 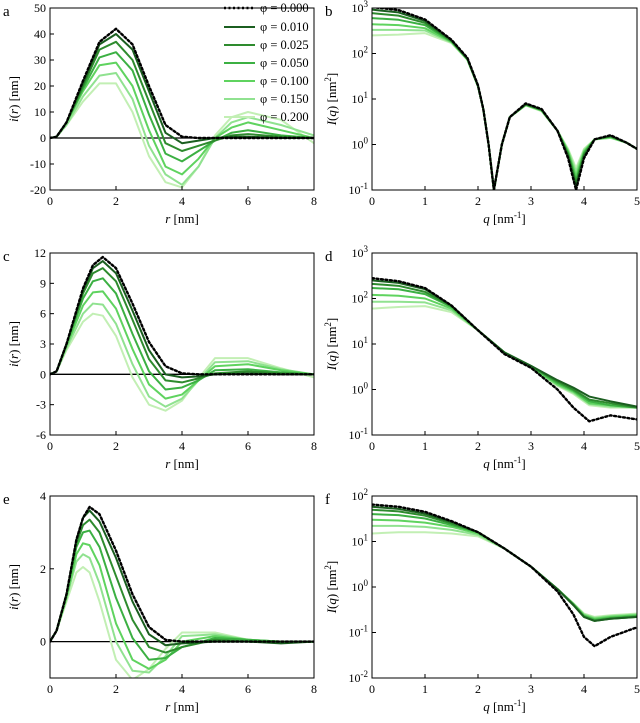 What do you see at coordinates (6, 500) in the screenshot?
I see `panel-e-letter: e` at bounding box center [6, 500].